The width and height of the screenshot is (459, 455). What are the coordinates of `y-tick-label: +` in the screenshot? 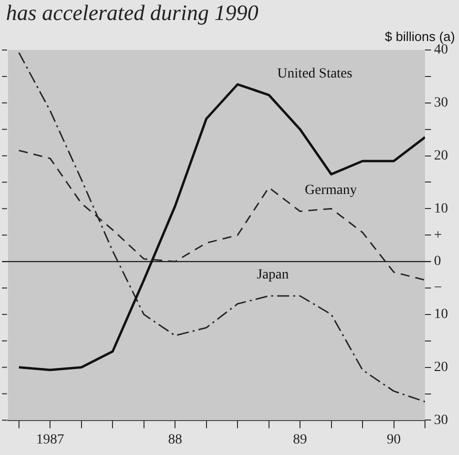 It's located at (438, 235).